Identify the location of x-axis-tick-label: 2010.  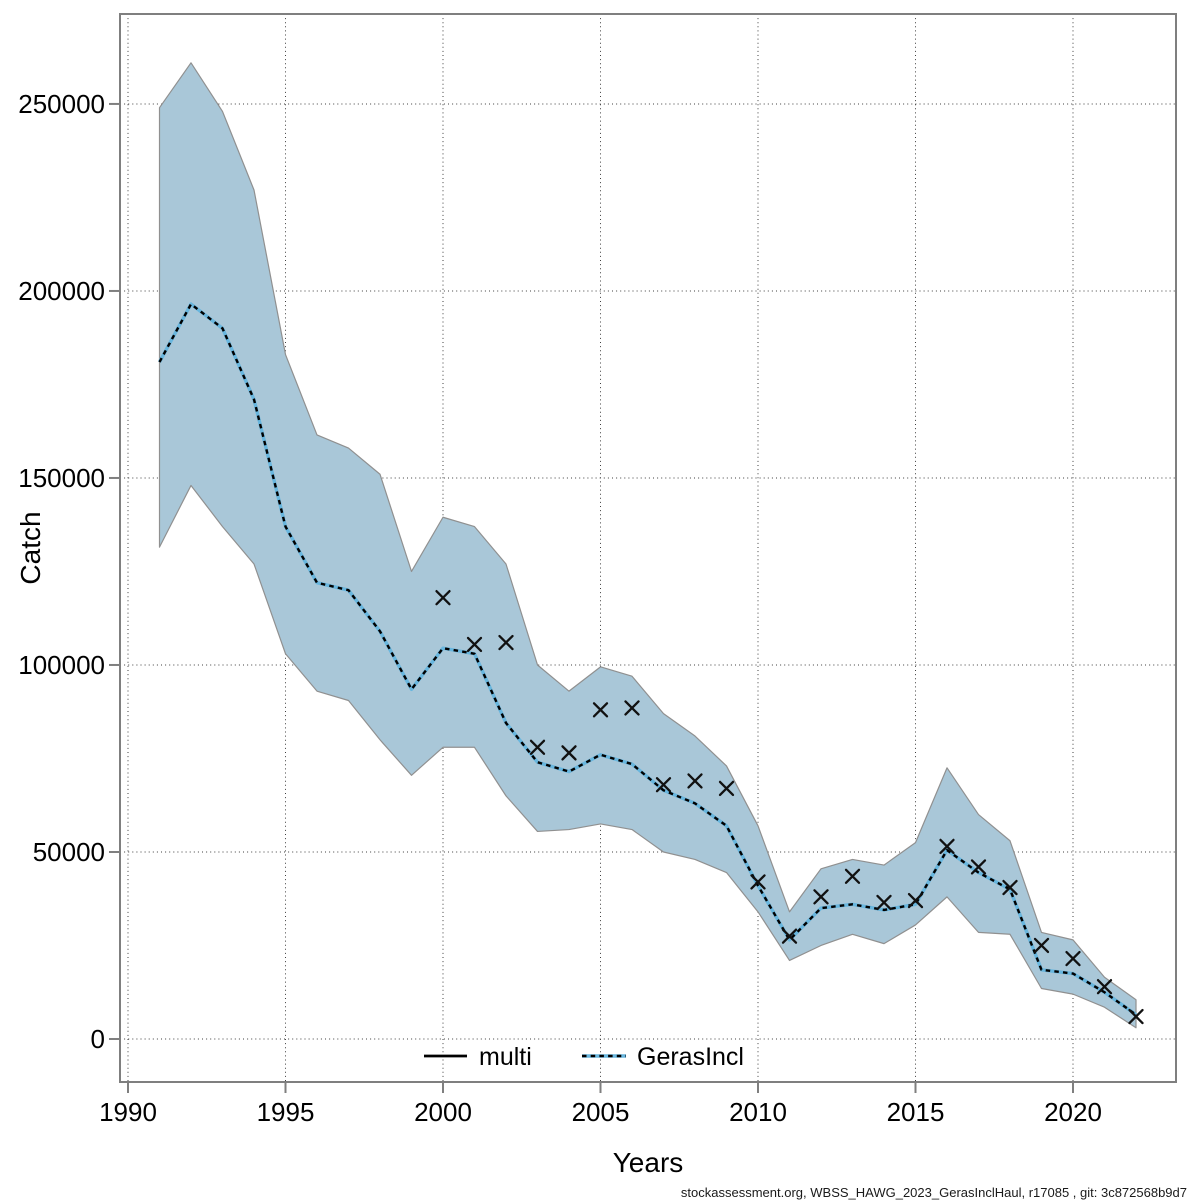
(758, 1112).